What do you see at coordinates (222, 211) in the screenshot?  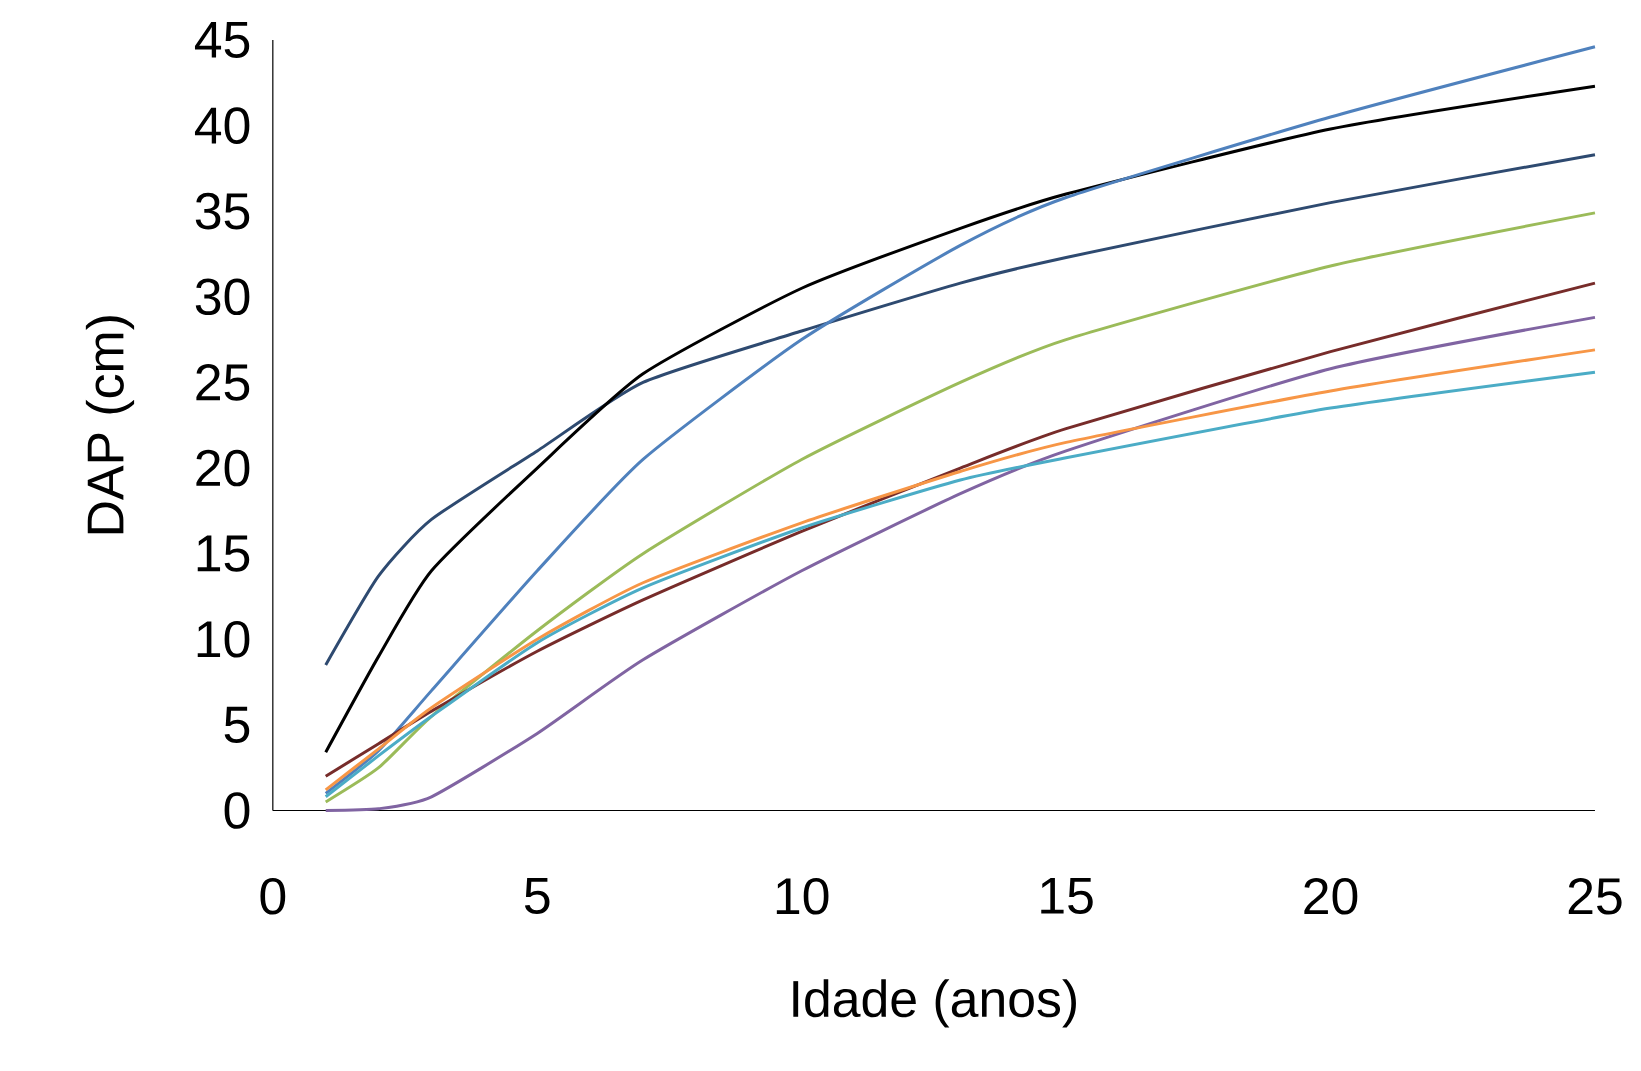 I see `y-tick-label: 35` at bounding box center [222, 211].